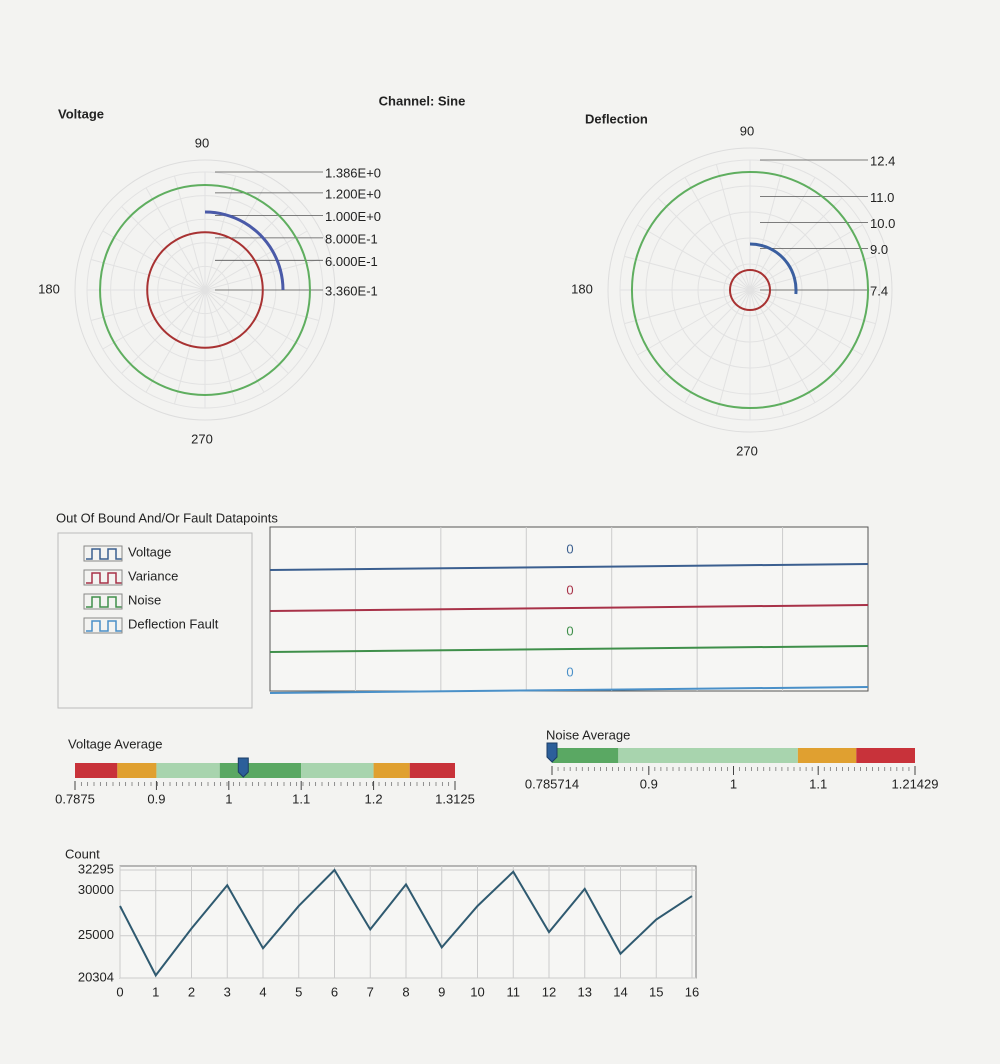 The height and width of the screenshot is (1064, 1000). Describe the element at coordinates (656, 991) in the screenshot. I see `x-tick-label: 15` at that location.